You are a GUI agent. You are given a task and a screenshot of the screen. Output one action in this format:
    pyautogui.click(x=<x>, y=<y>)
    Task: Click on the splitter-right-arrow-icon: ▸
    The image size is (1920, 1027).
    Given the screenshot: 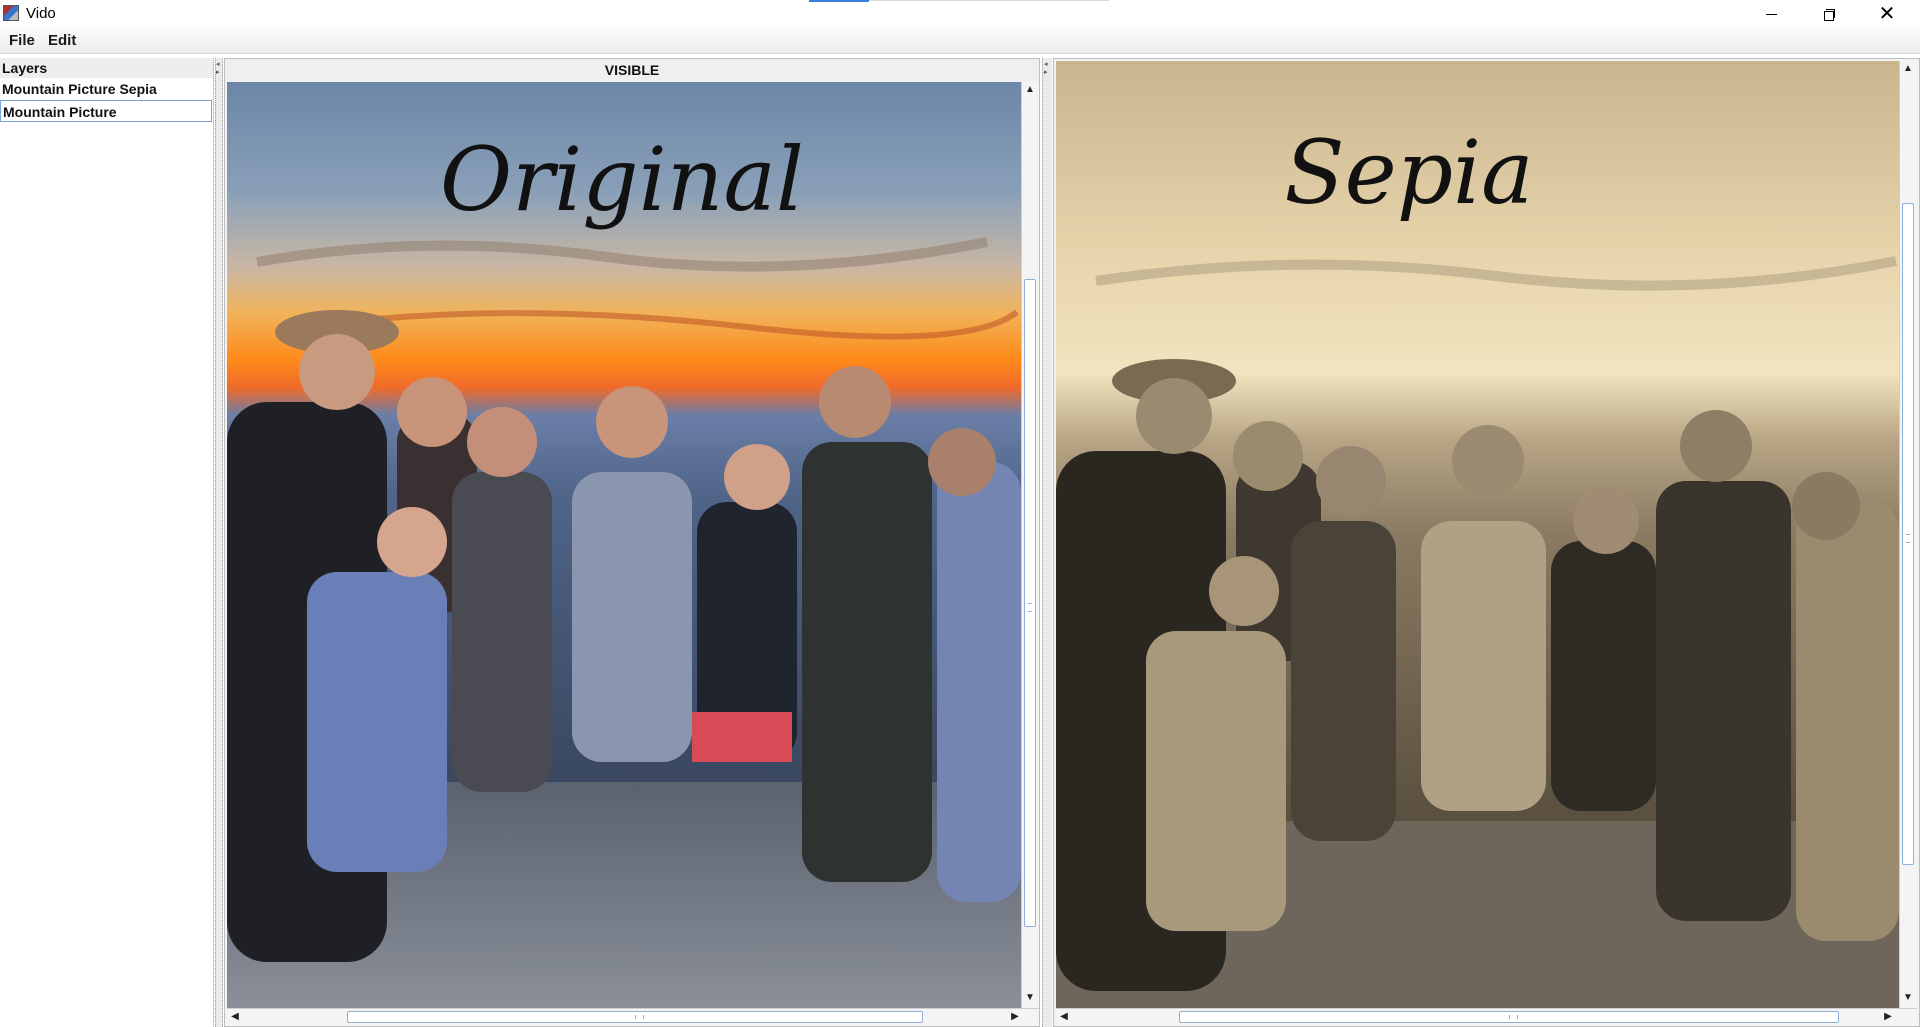 What is the action you would take?
    pyautogui.click(x=218, y=72)
    